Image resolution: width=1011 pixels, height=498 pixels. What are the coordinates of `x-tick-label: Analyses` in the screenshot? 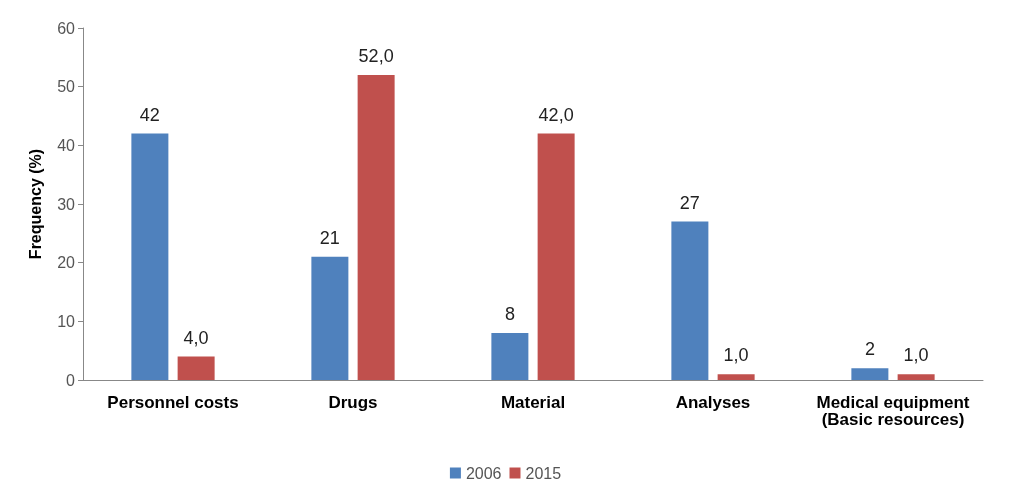 It's located at (713, 402).